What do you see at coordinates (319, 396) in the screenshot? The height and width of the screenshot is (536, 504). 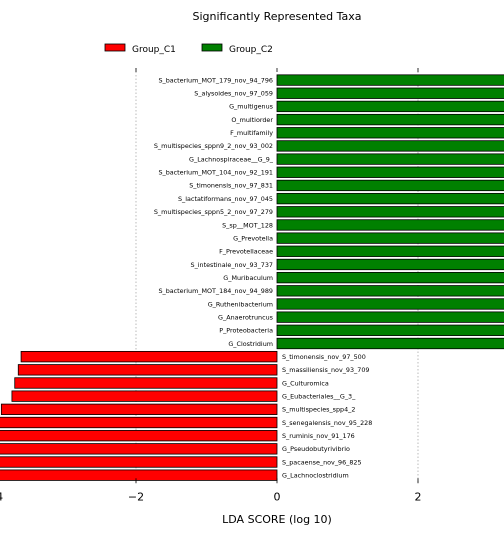 I see `bar-label: G_Eubacteriales__G_3_` at bounding box center [319, 396].